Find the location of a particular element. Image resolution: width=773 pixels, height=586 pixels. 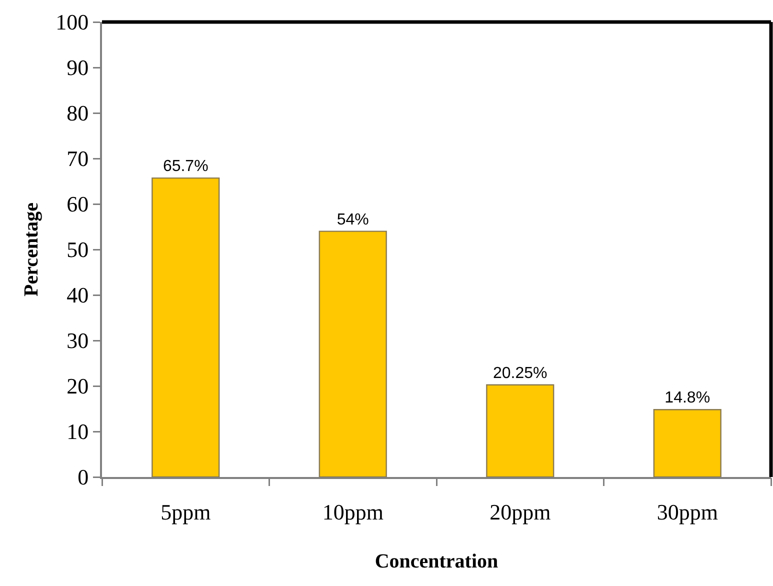

data-label: 65.7% is located at coordinates (185, 167).